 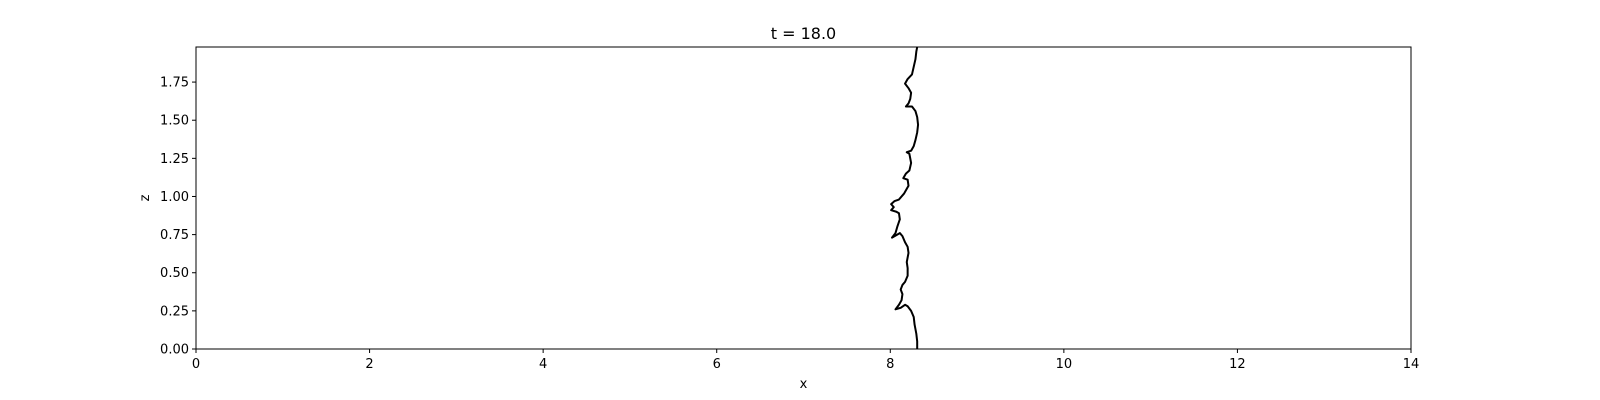 What do you see at coordinates (1237, 364) in the screenshot?
I see `x-tick-label: 12` at bounding box center [1237, 364].